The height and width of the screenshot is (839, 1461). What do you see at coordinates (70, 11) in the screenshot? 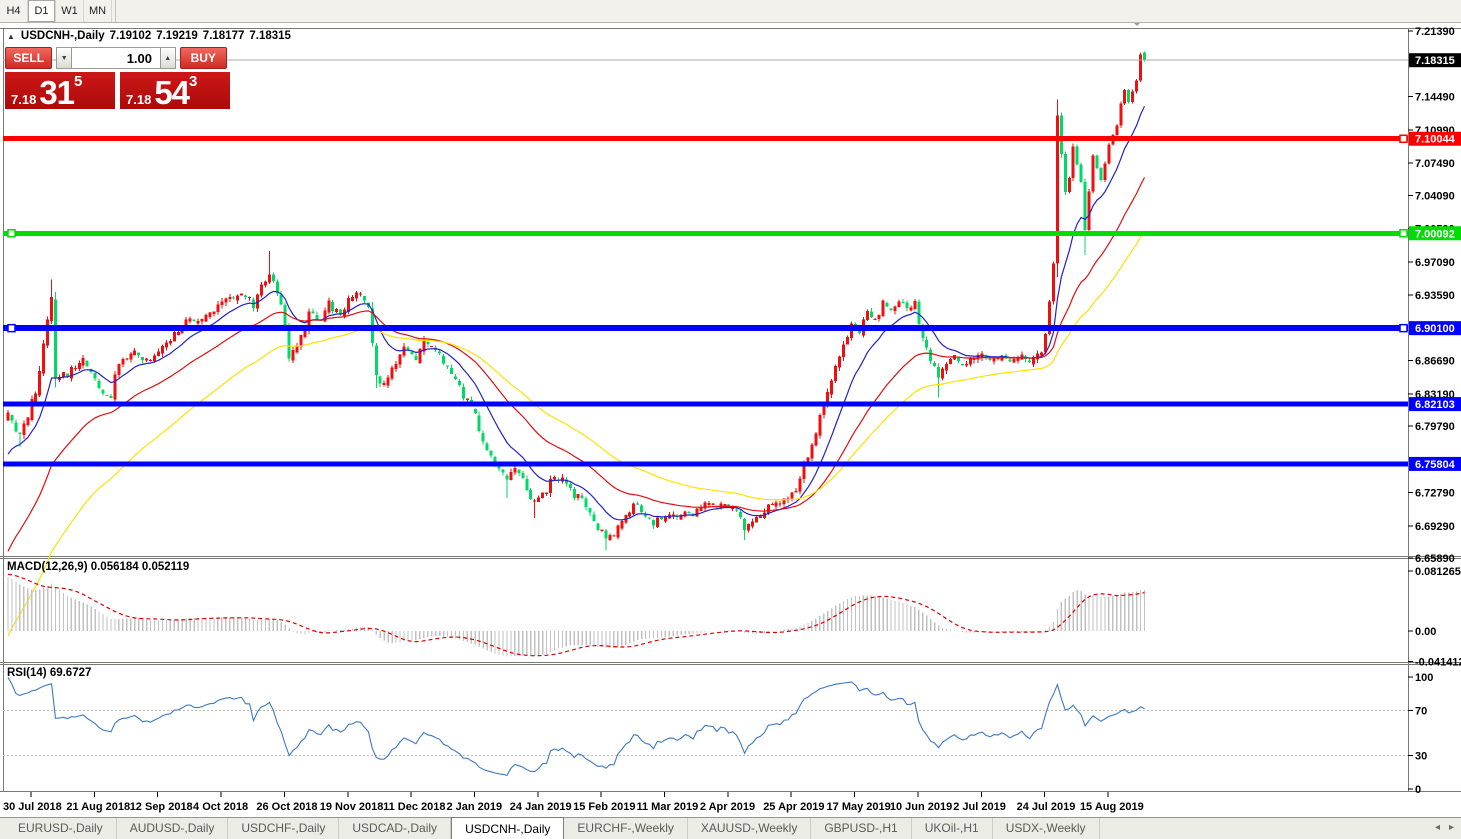
I see `timeframe-button-w1: W1` at bounding box center [70, 11].